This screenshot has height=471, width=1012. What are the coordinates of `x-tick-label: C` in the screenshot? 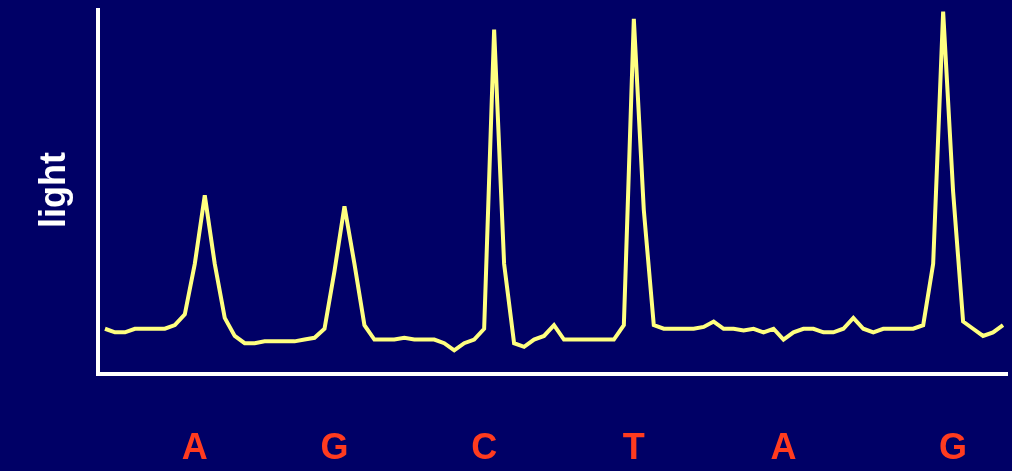 It's located at (484, 447).